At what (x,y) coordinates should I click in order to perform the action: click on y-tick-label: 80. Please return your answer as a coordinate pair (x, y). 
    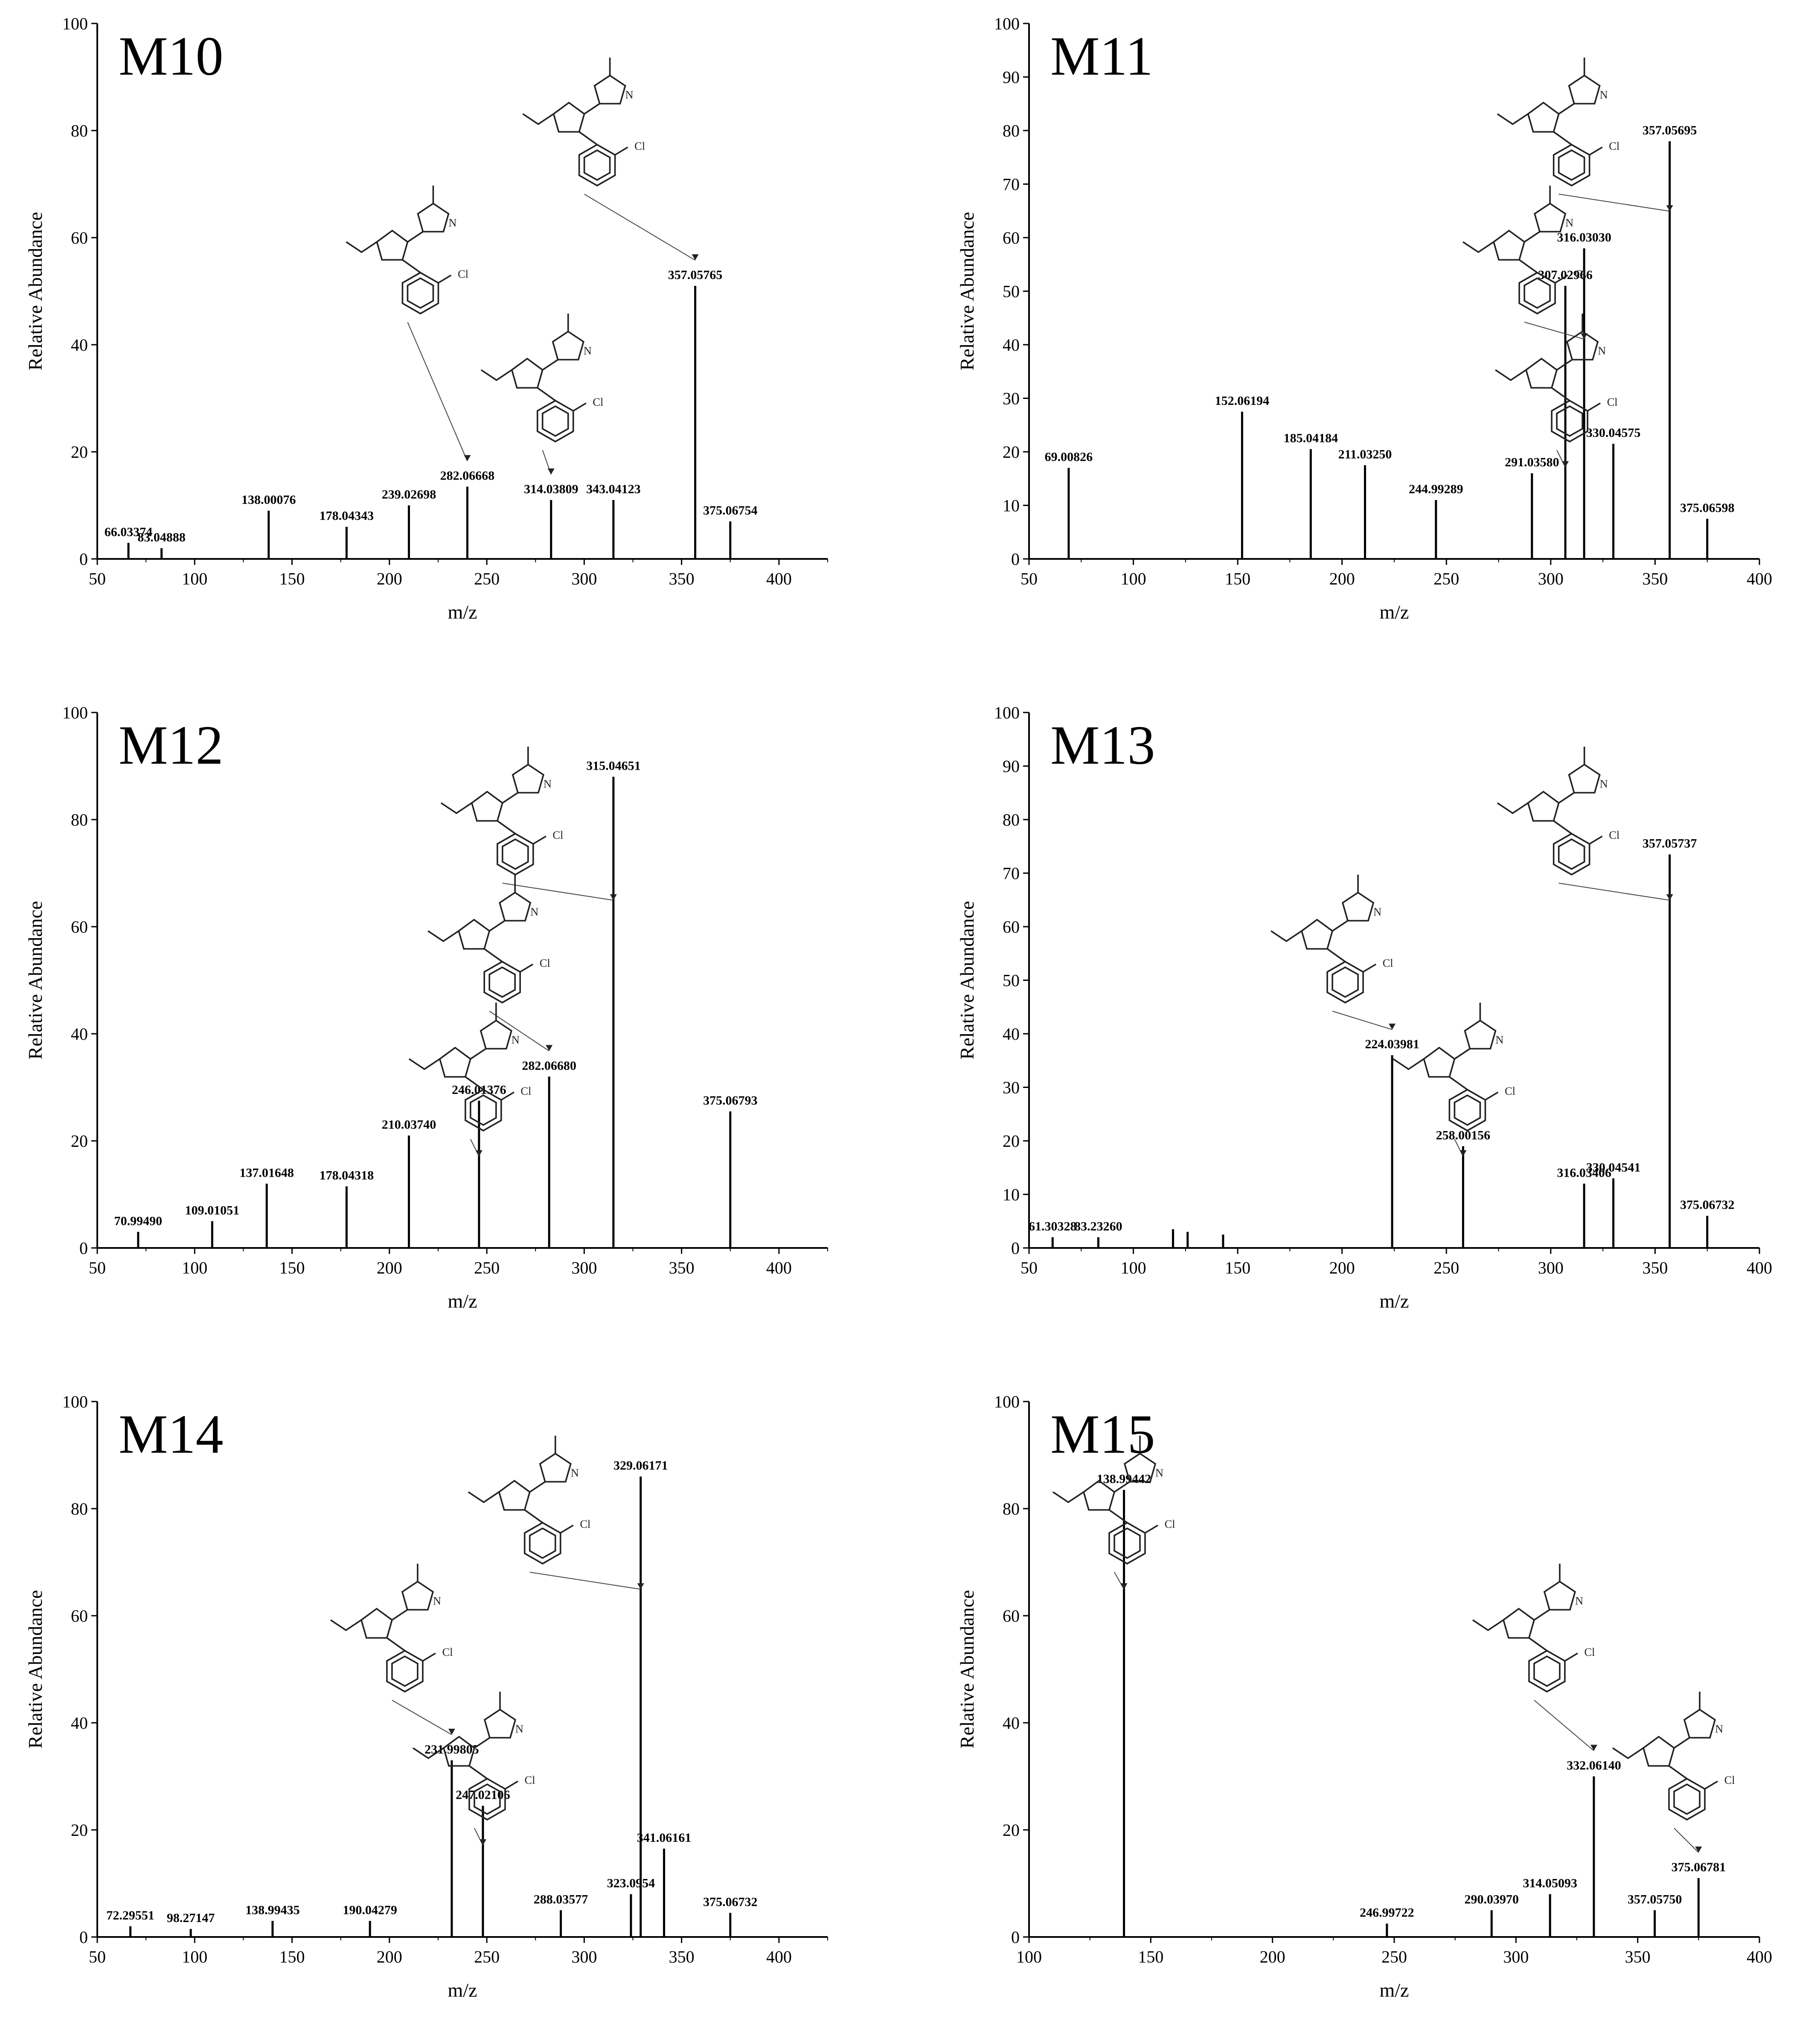
    Looking at the image, I should click on (1011, 819).